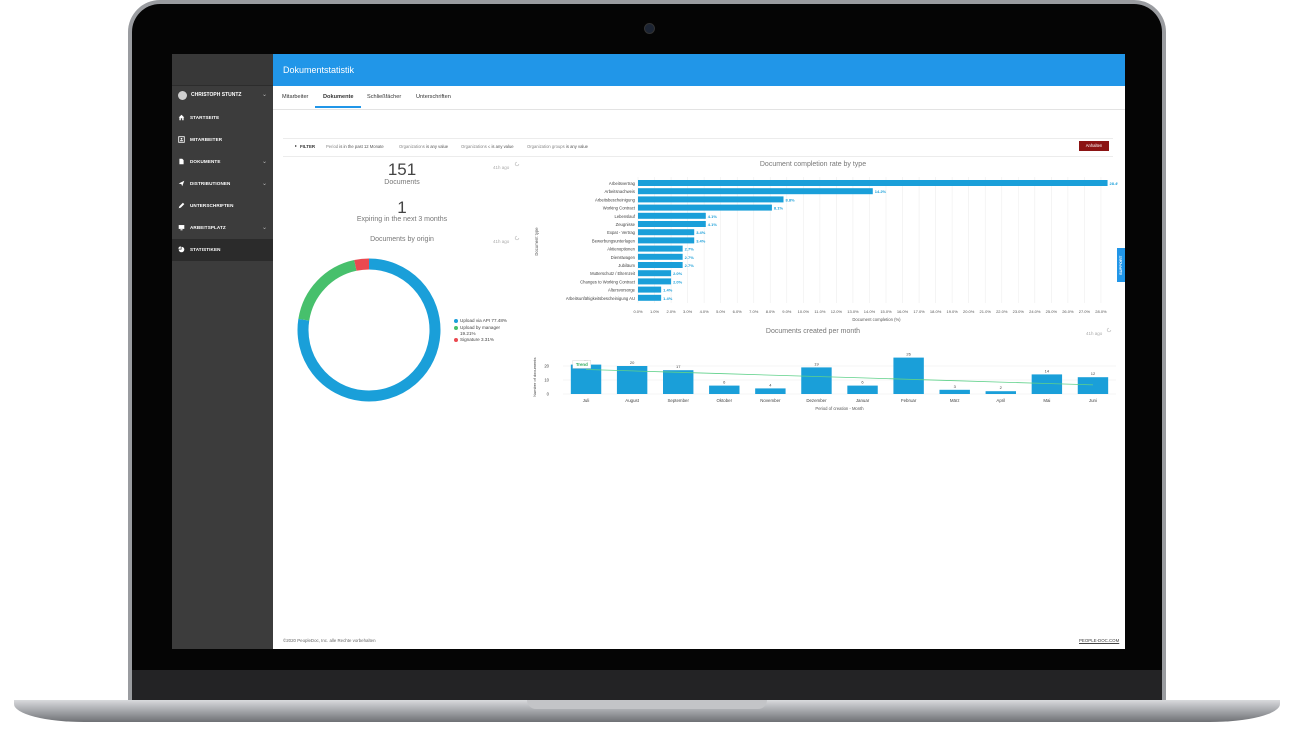  Describe the element at coordinates (222, 140) in the screenshot. I see `sidebar-item-mitarbeiter: MITARBEITER` at that location.